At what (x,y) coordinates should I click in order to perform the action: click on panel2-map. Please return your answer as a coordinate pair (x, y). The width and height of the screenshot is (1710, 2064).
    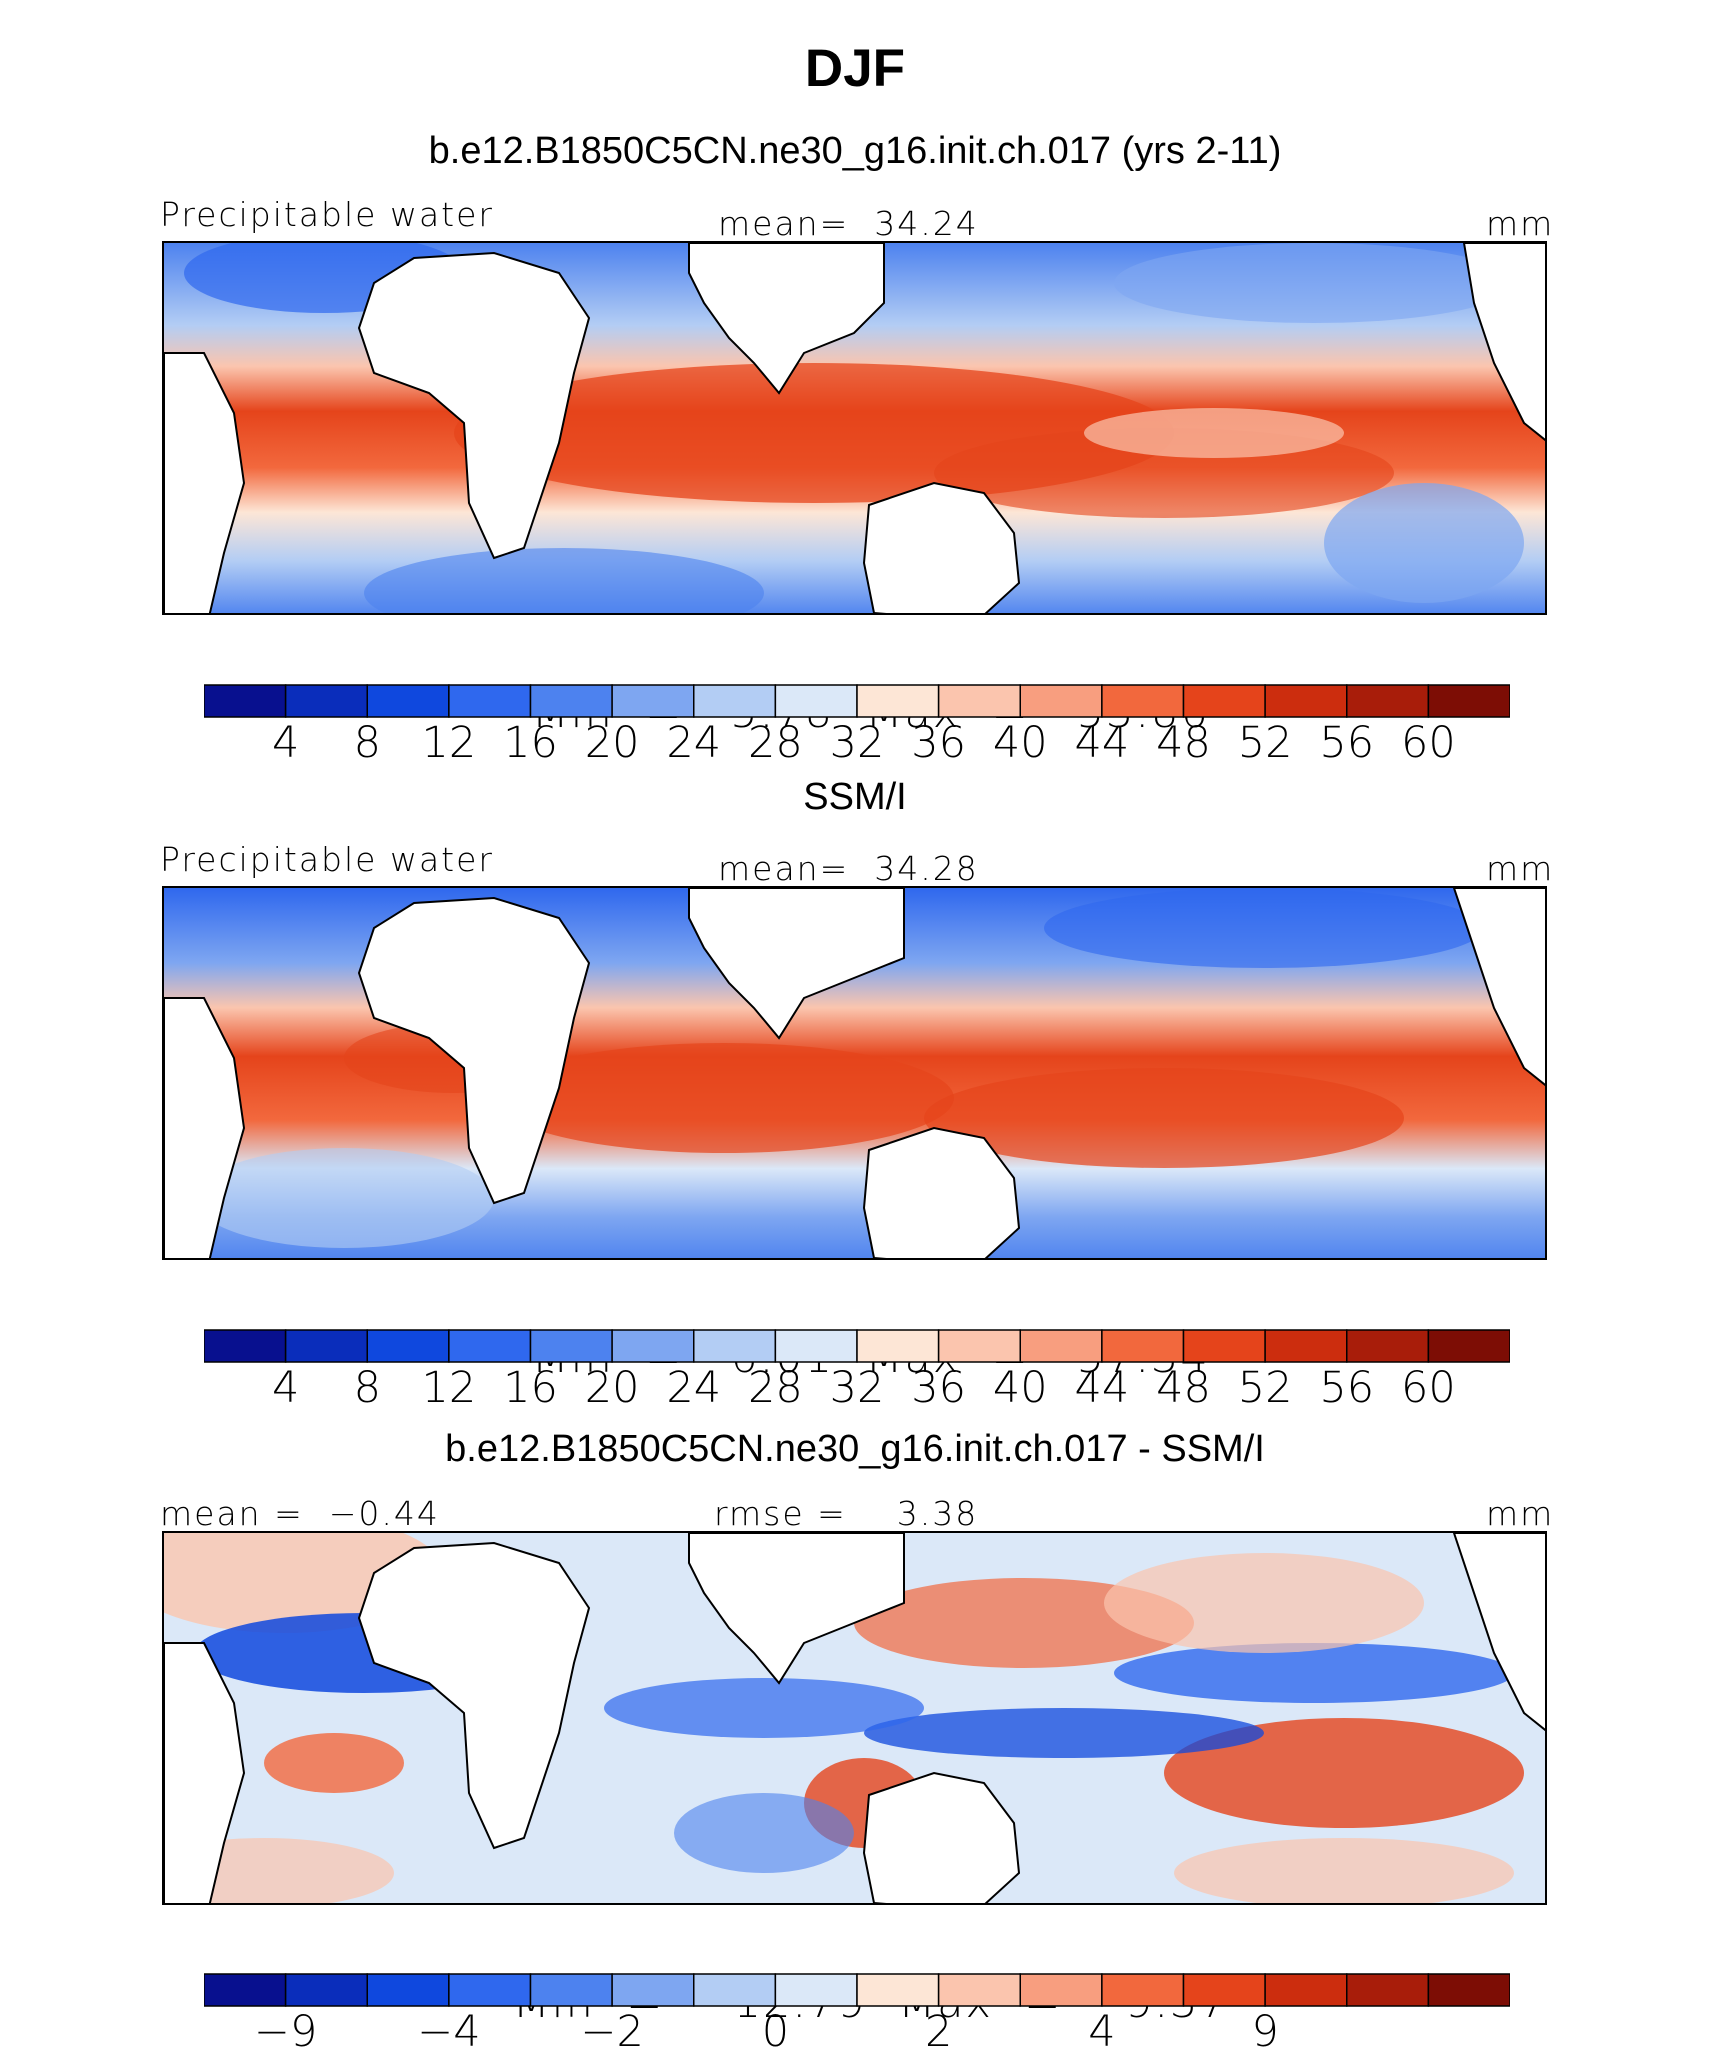
    Looking at the image, I should click on (854, 1073).